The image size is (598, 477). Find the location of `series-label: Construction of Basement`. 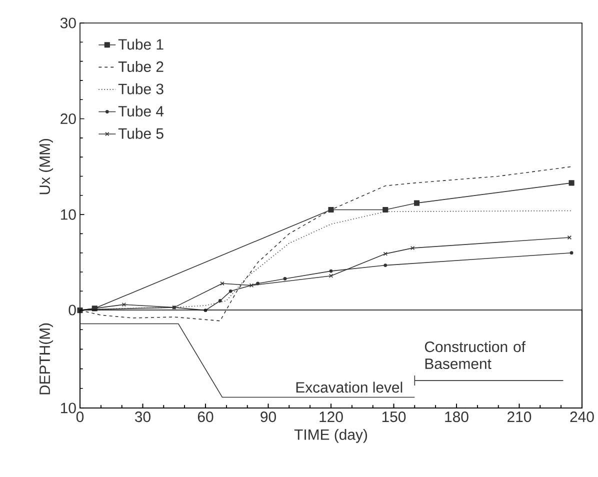

series-label: Construction of Basement is located at coordinates (475, 355).